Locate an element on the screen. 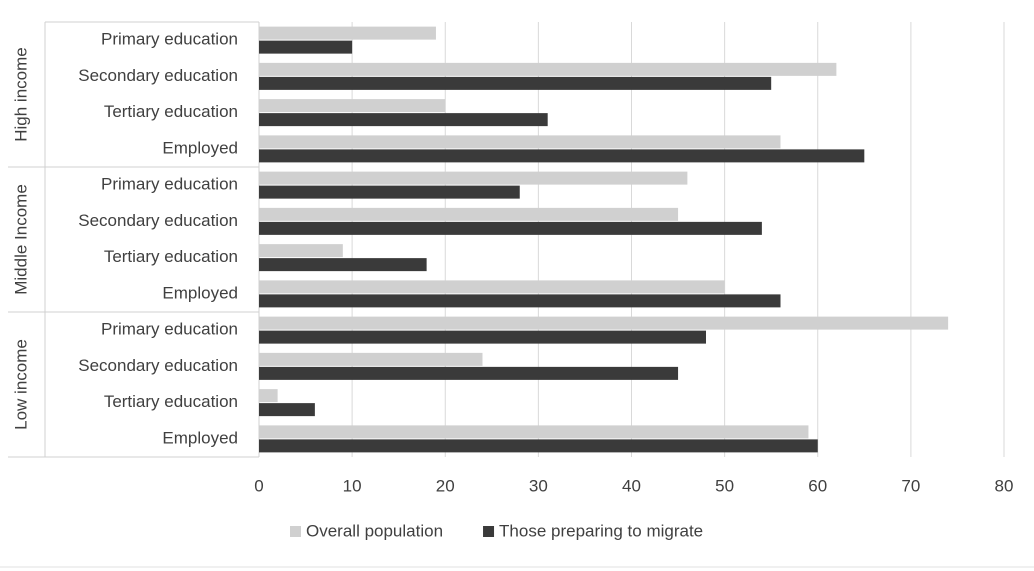 Image resolution: width=1034 pixels, height=571 pixels. x-tick-label: 60 is located at coordinates (817, 485).